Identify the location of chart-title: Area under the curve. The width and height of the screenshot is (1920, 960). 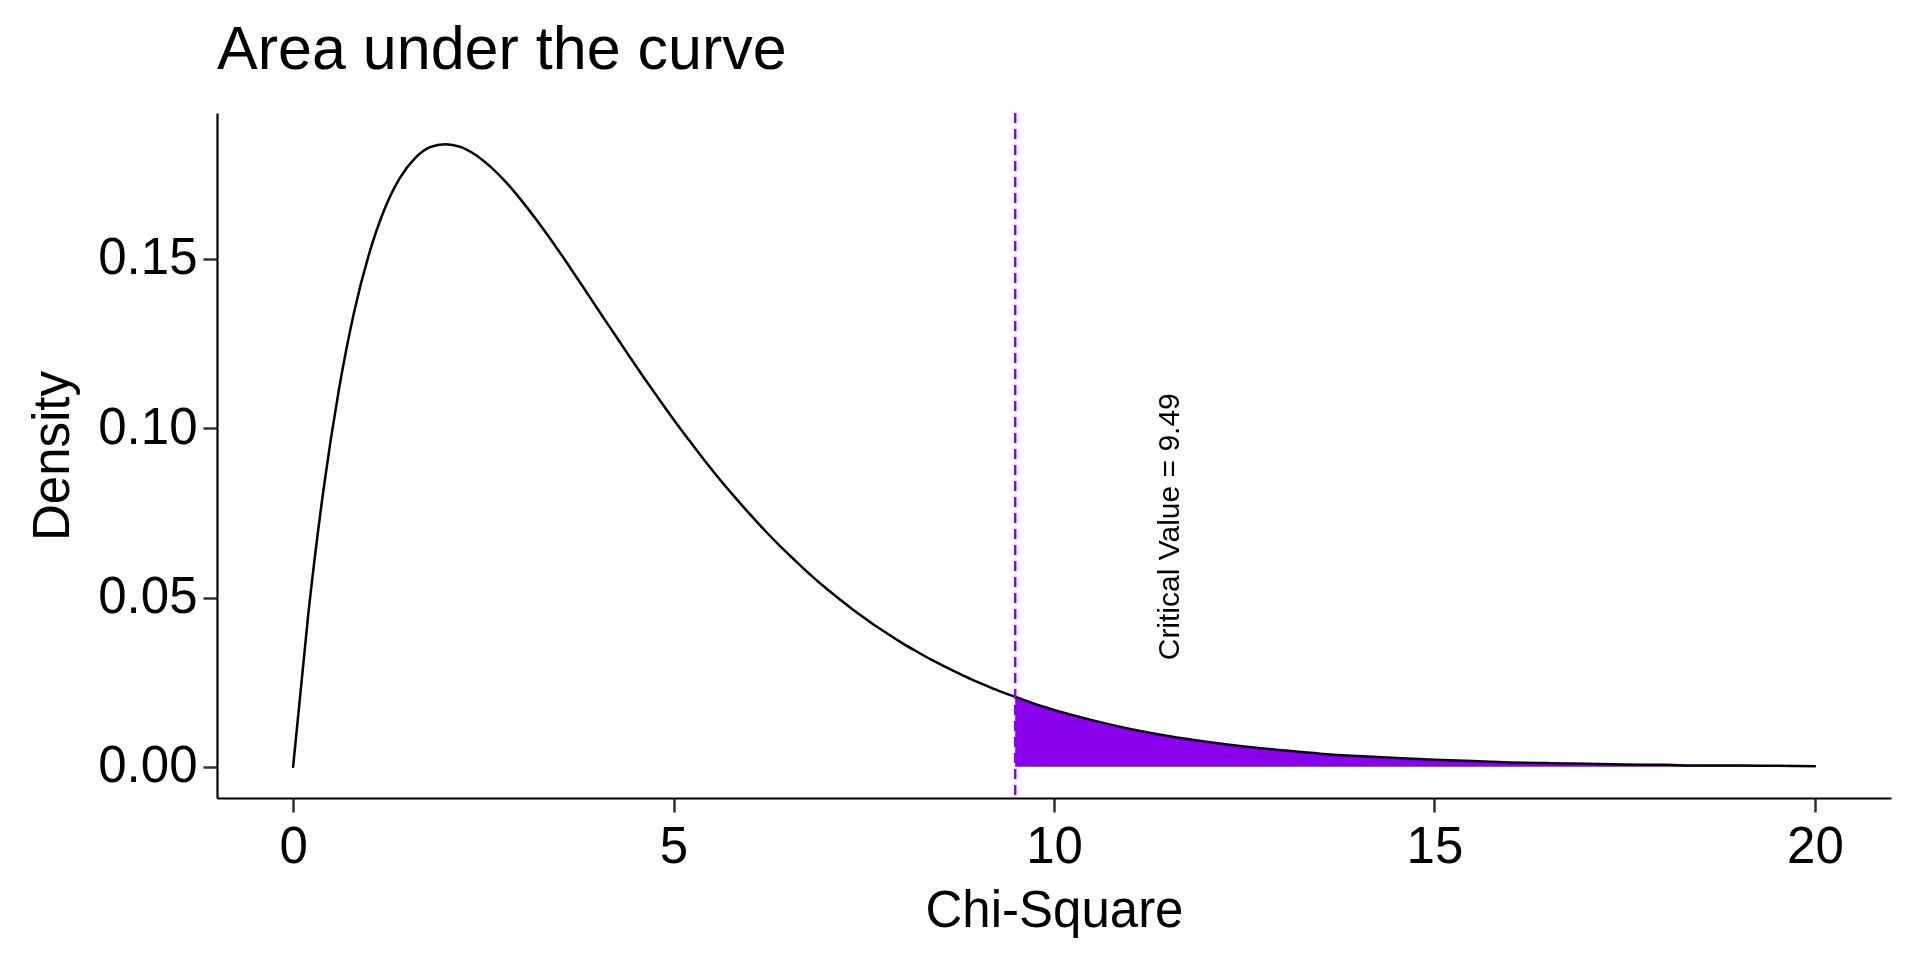
(502, 47).